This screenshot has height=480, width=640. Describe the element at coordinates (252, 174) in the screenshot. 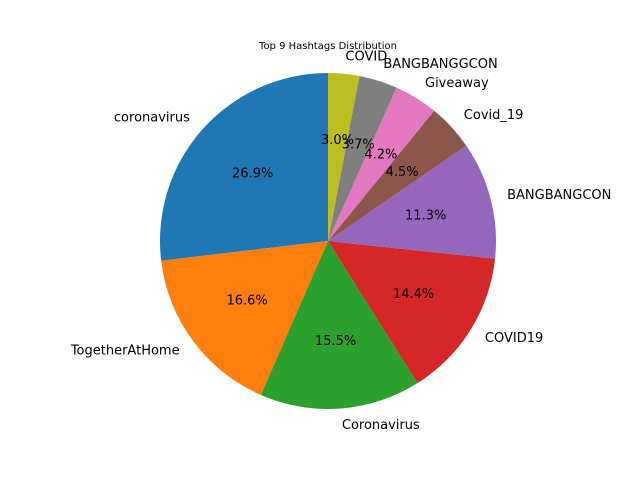

I see `pie-percent-label: 26.9%` at that location.